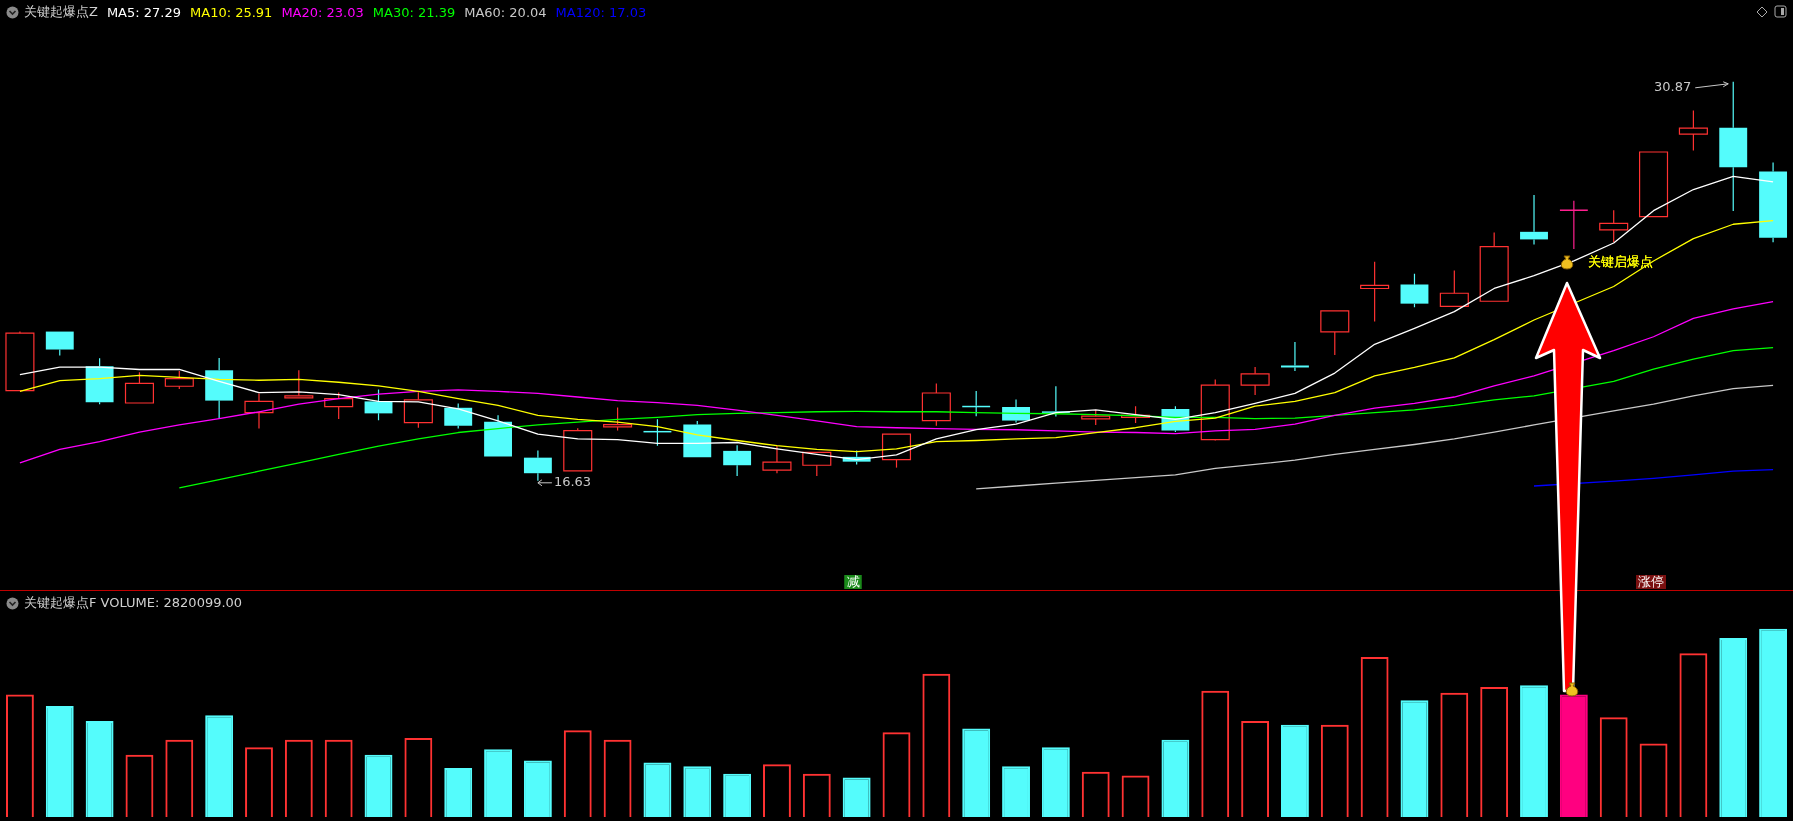  What do you see at coordinates (853, 582) in the screenshot?
I see `text: 减` at bounding box center [853, 582].